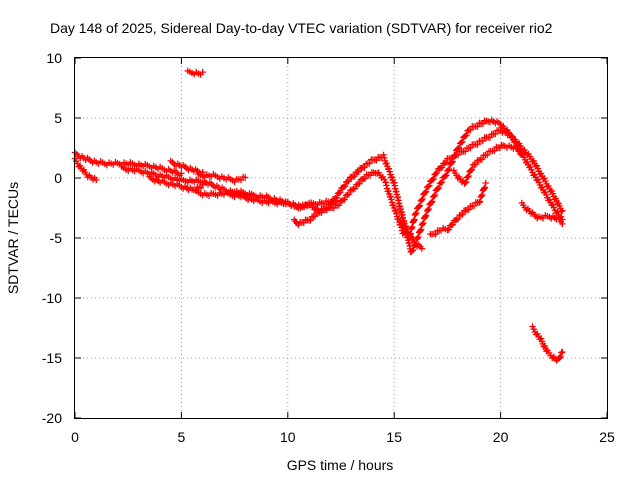 The height and width of the screenshot is (480, 640). I want to click on x-tick-label: 25, so click(607, 437).